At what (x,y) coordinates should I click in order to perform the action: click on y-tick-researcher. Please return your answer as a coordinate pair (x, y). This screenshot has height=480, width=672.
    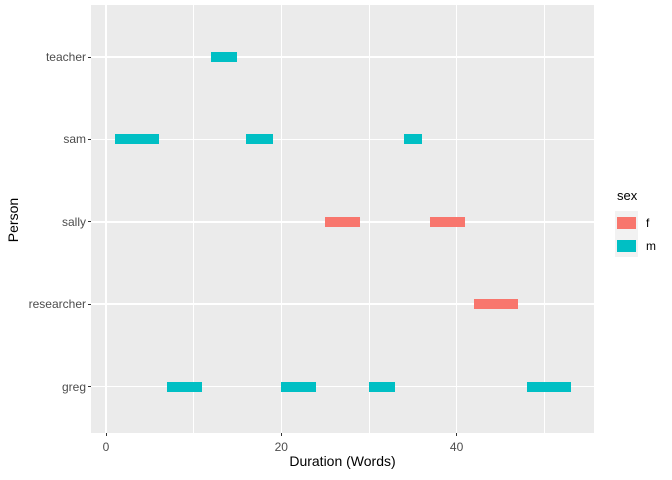
    Looking at the image, I should click on (89, 304).